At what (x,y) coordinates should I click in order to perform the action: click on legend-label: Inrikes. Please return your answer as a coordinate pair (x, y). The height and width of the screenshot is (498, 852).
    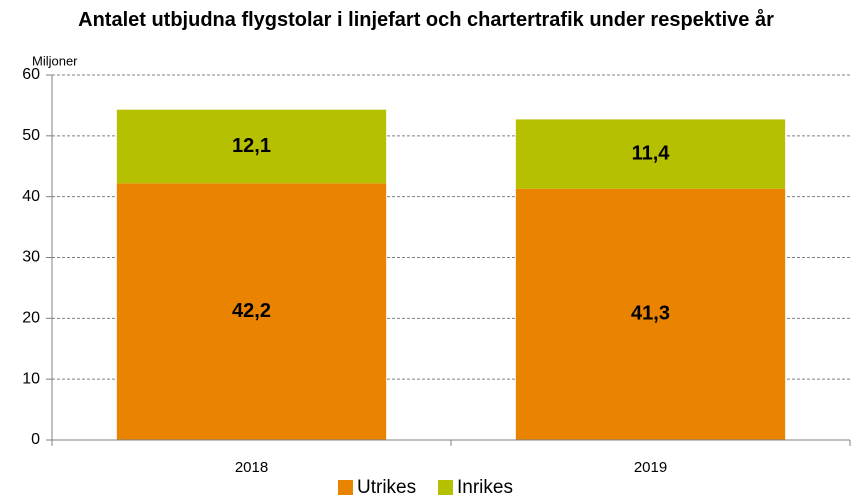
    Looking at the image, I should click on (485, 487).